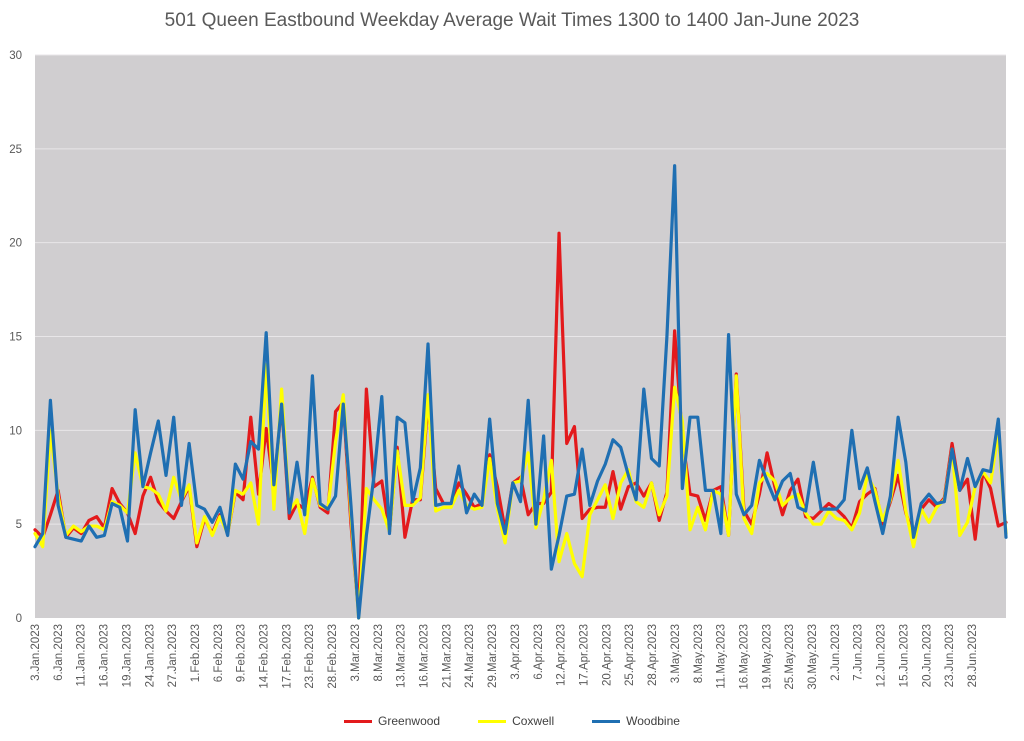 Image resolution: width=1024 pixels, height=741 pixels. What do you see at coordinates (607, 655) in the screenshot?
I see `x-tick-label: 20.Apr.2023` at bounding box center [607, 655].